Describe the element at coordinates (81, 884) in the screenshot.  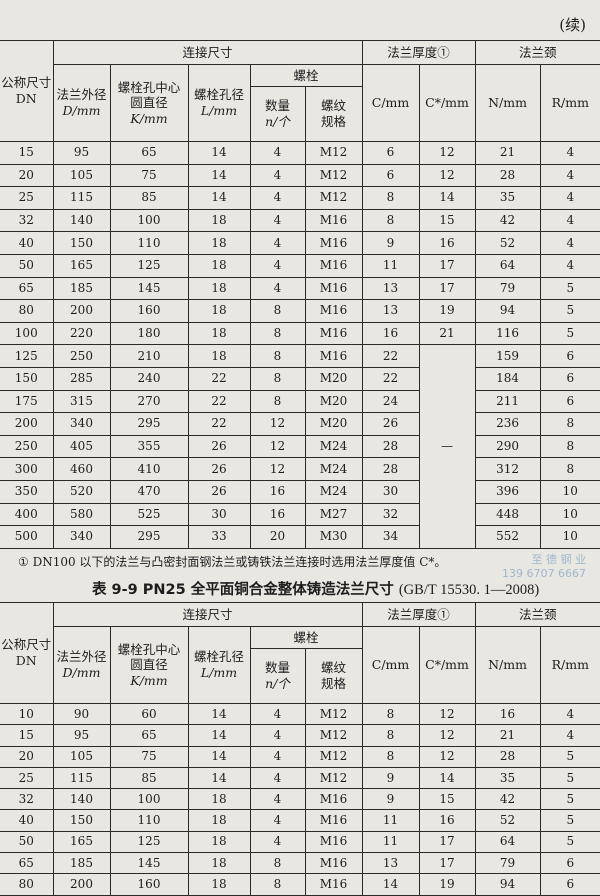
I see `table-cell: 200` at that location.